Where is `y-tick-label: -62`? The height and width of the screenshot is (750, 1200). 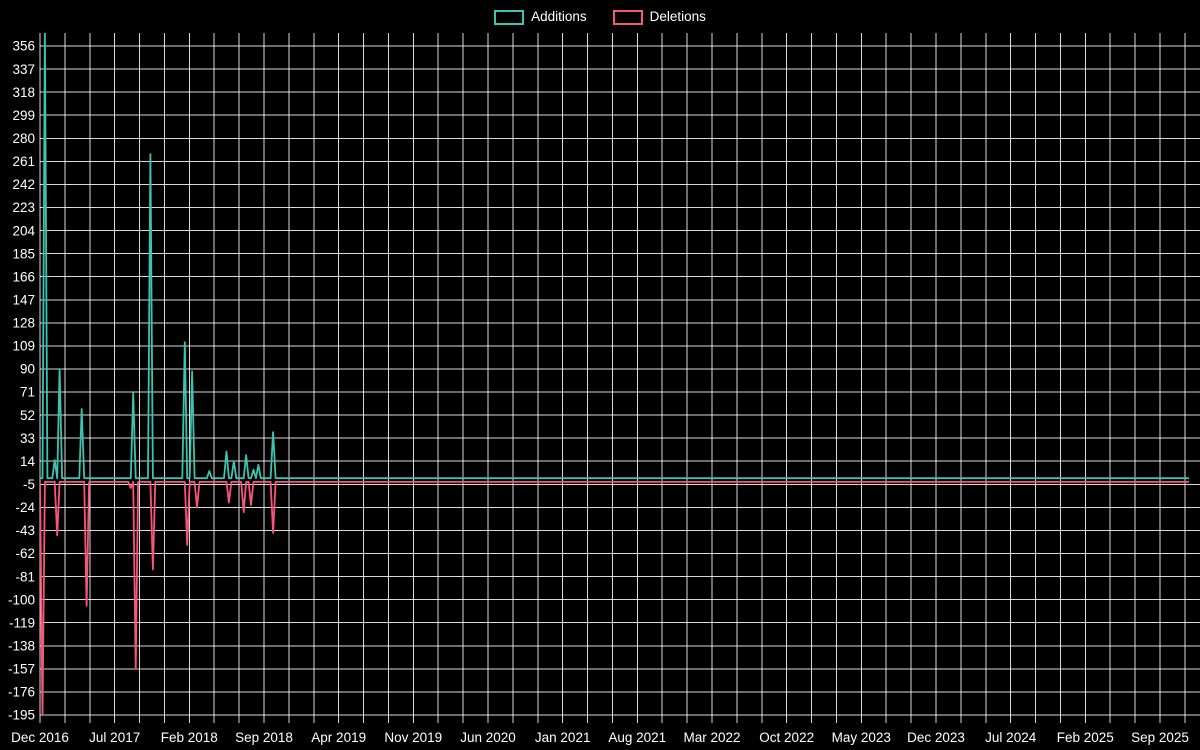 y-tick-label: -62 is located at coordinates (25, 553).